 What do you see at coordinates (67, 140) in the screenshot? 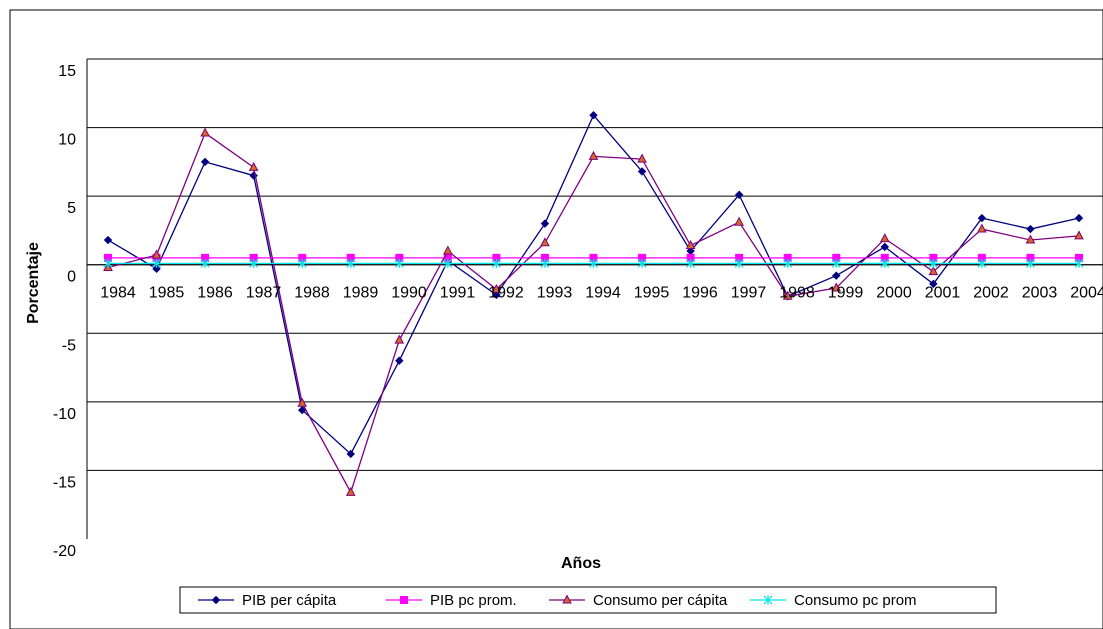
I see `y-tick-label: 10` at bounding box center [67, 140].